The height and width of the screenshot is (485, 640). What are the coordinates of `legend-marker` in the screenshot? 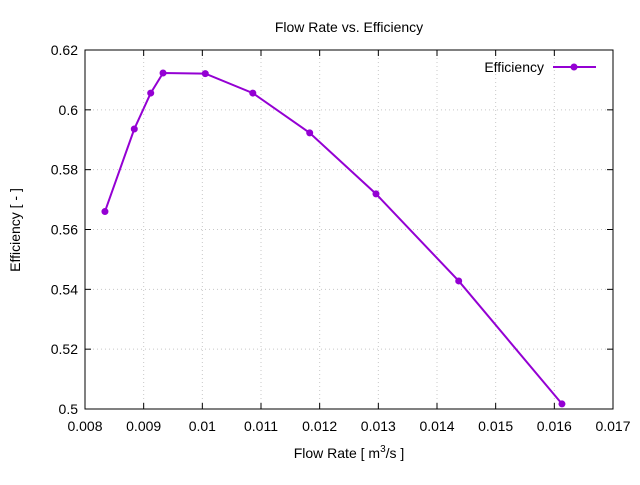 It's located at (574, 67).